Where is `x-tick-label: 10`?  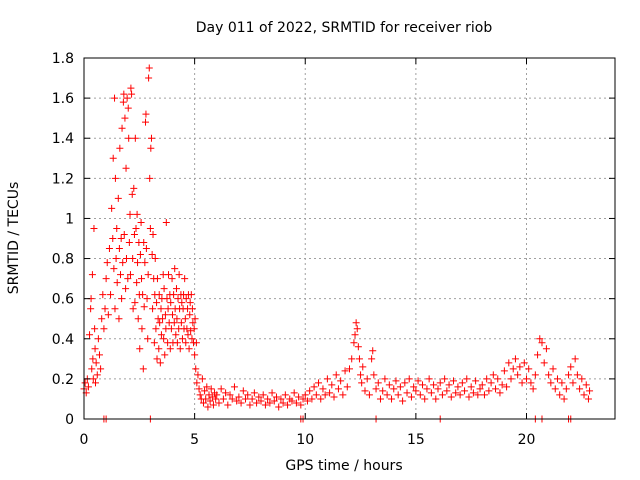
x-tick-label: 10 is located at coordinates (305, 440).